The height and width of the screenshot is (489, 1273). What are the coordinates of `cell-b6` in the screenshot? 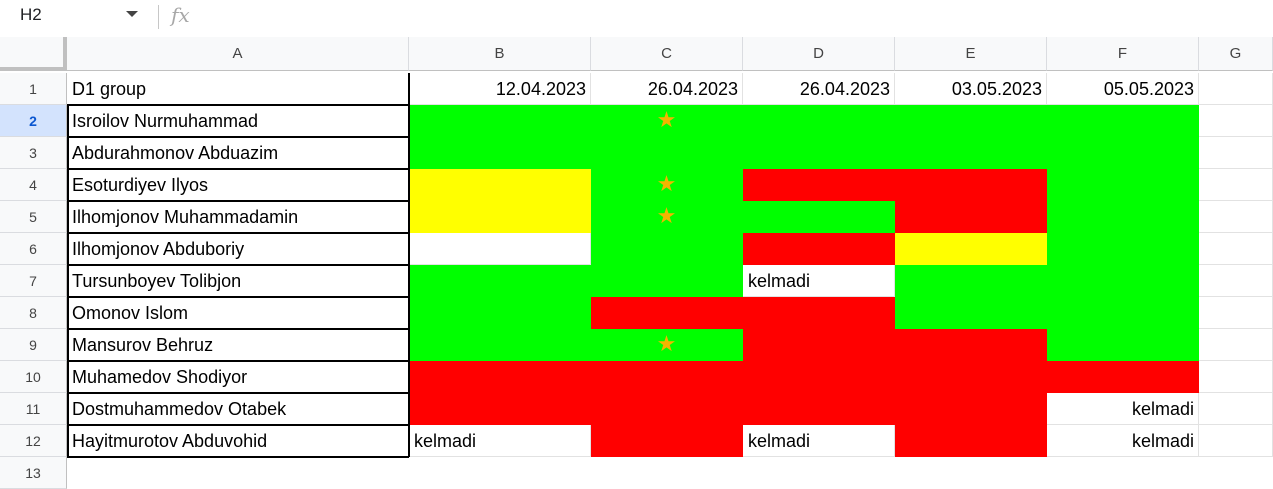 It's located at (500, 249).